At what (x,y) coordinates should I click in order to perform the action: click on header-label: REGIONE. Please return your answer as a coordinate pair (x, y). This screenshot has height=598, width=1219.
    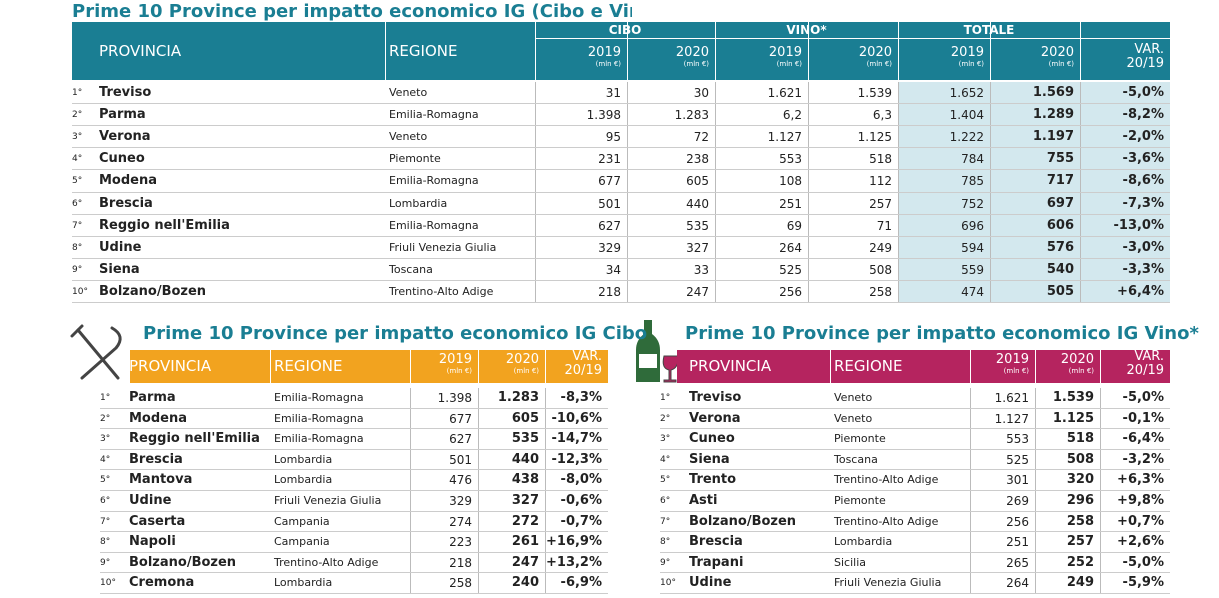
    Looking at the image, I should click on (868, 366).